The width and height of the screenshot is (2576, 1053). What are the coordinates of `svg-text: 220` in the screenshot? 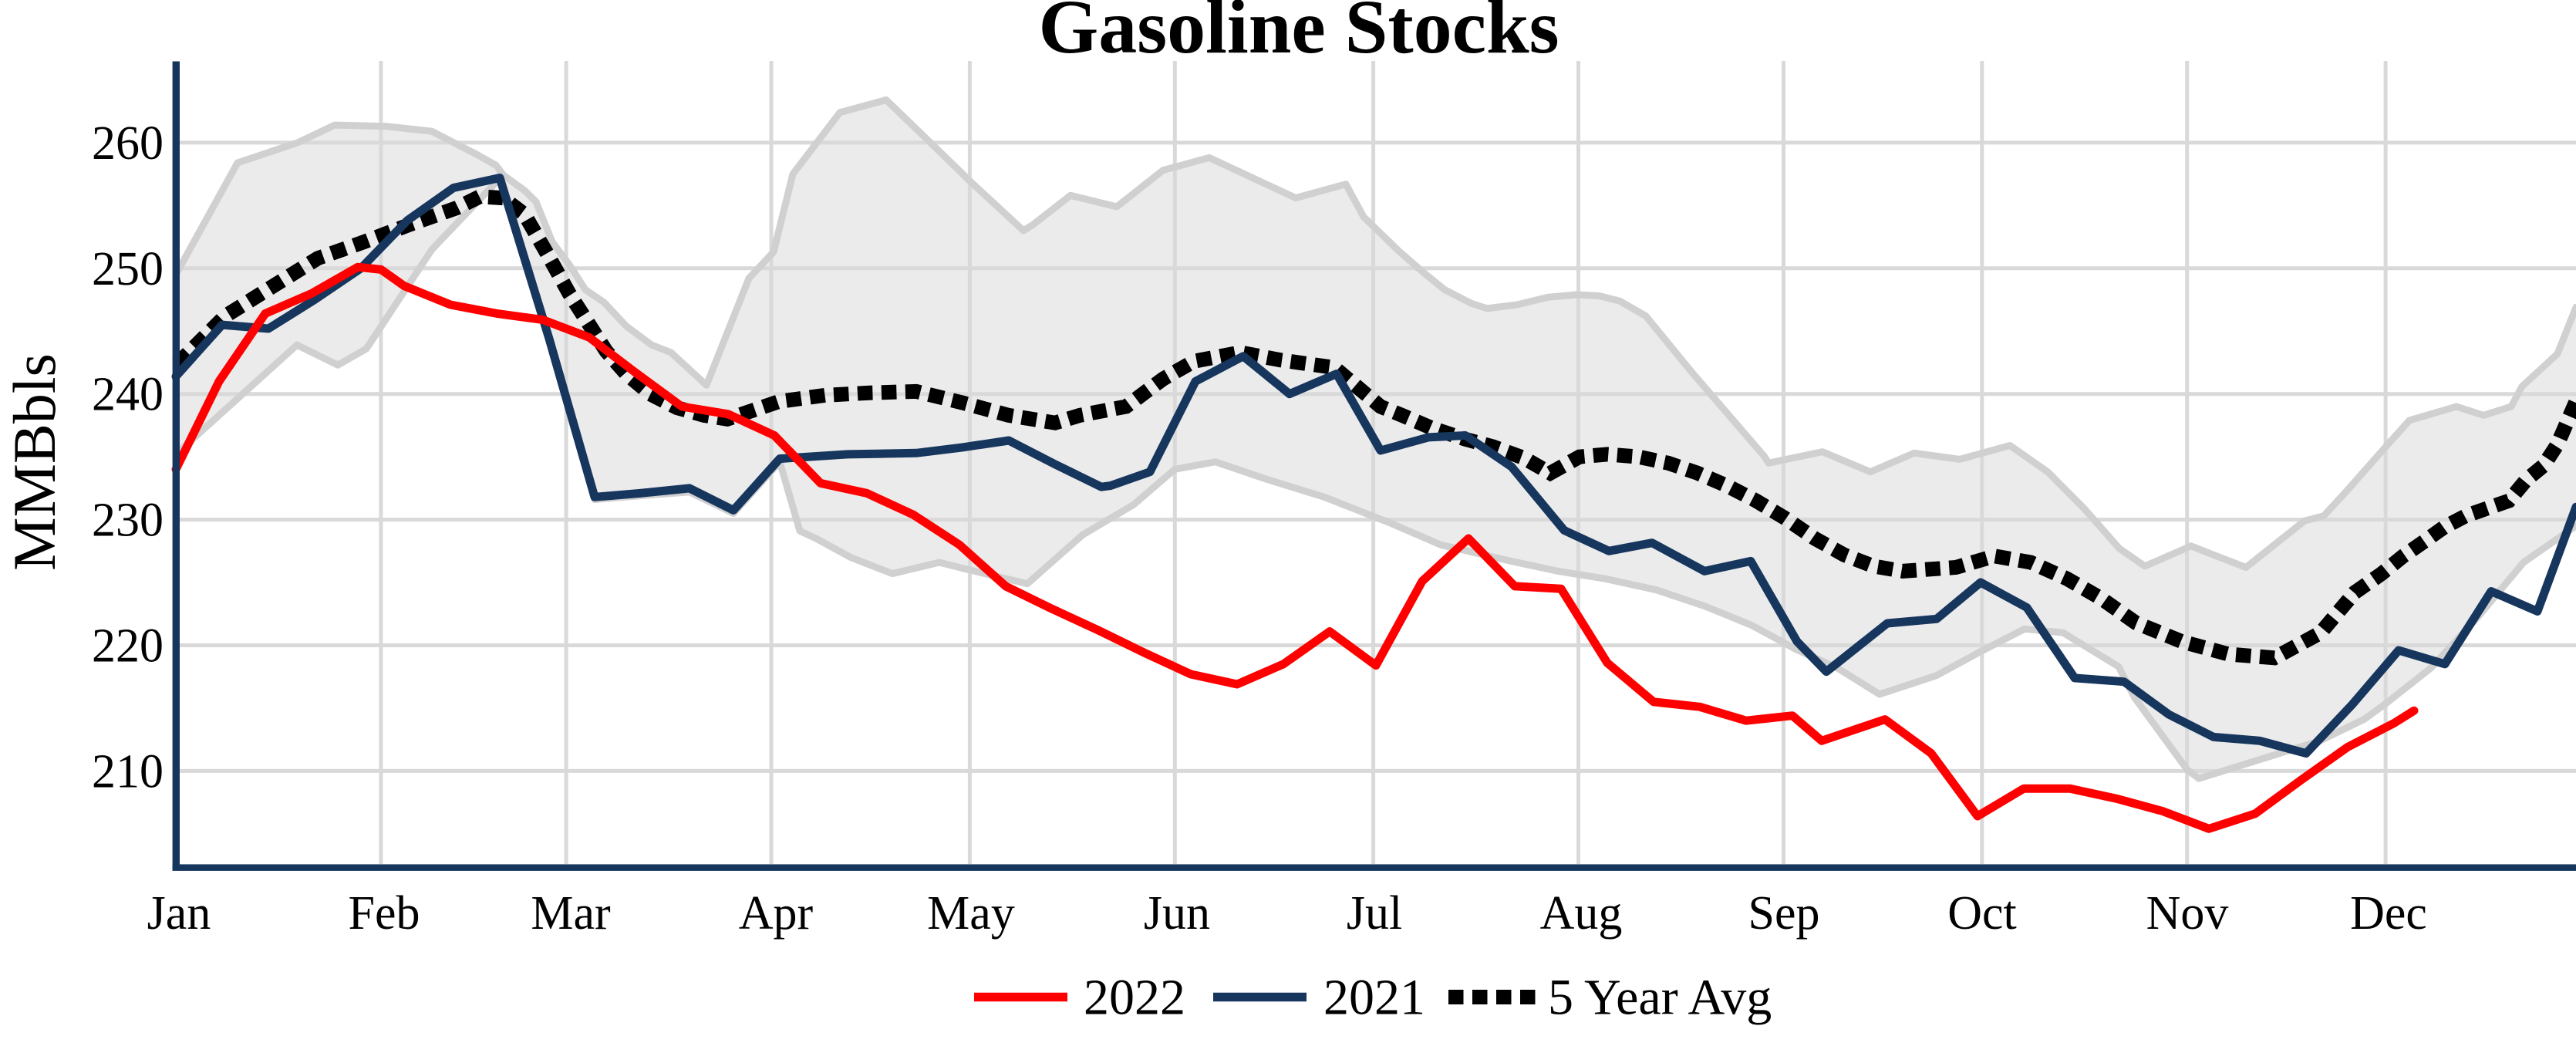 It's located at (128, 646).